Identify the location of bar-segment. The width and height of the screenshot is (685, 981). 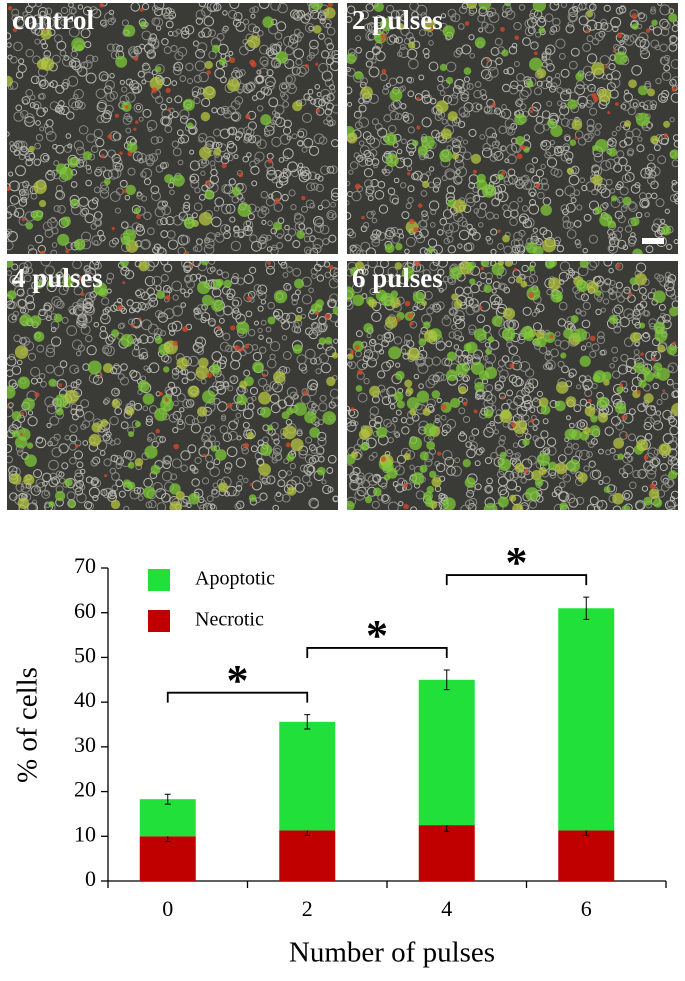
(167, 858).